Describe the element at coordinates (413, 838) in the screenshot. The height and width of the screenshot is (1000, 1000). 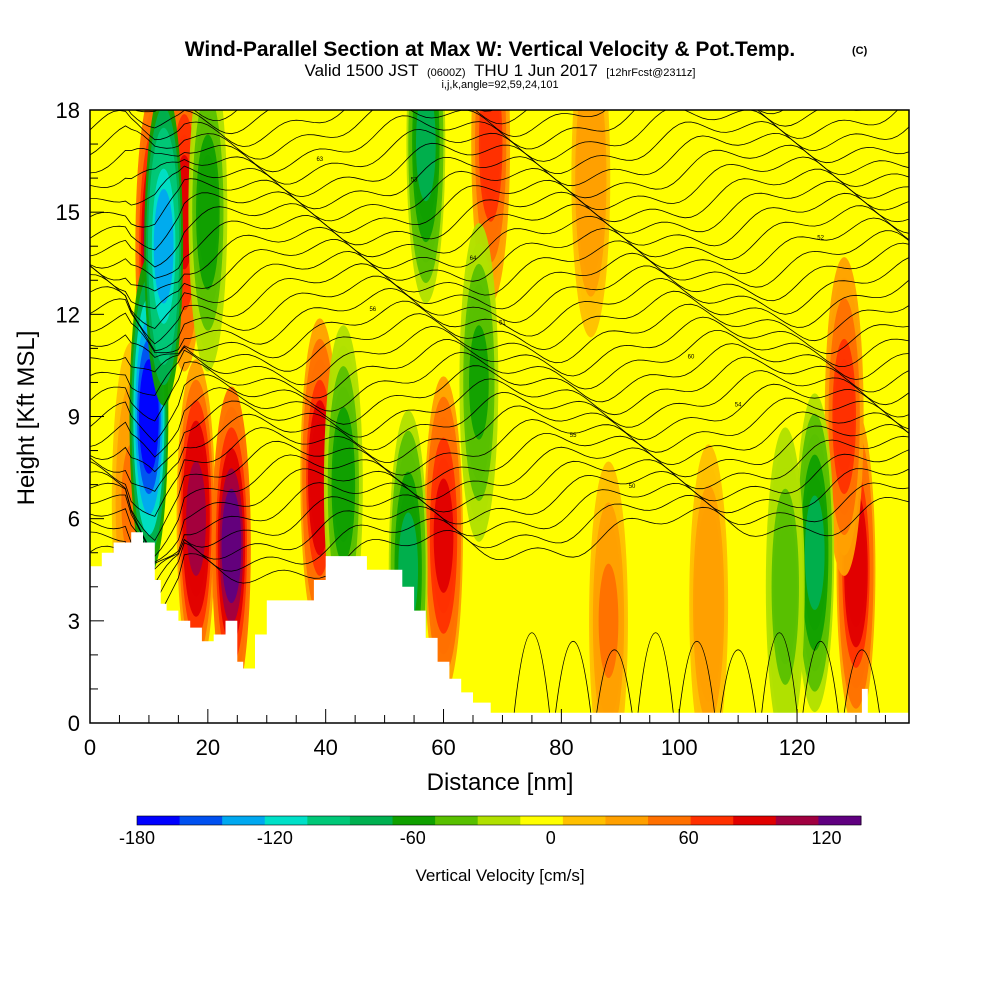
I see `colorbar-tick-label: -60` at that location.